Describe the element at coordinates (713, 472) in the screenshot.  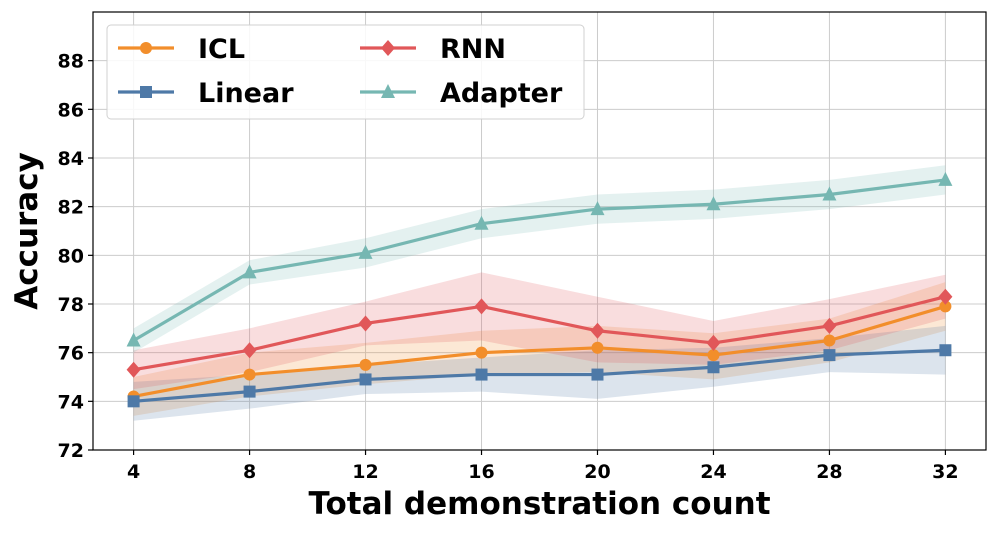
I see `x-tick-label: 24` at that location.